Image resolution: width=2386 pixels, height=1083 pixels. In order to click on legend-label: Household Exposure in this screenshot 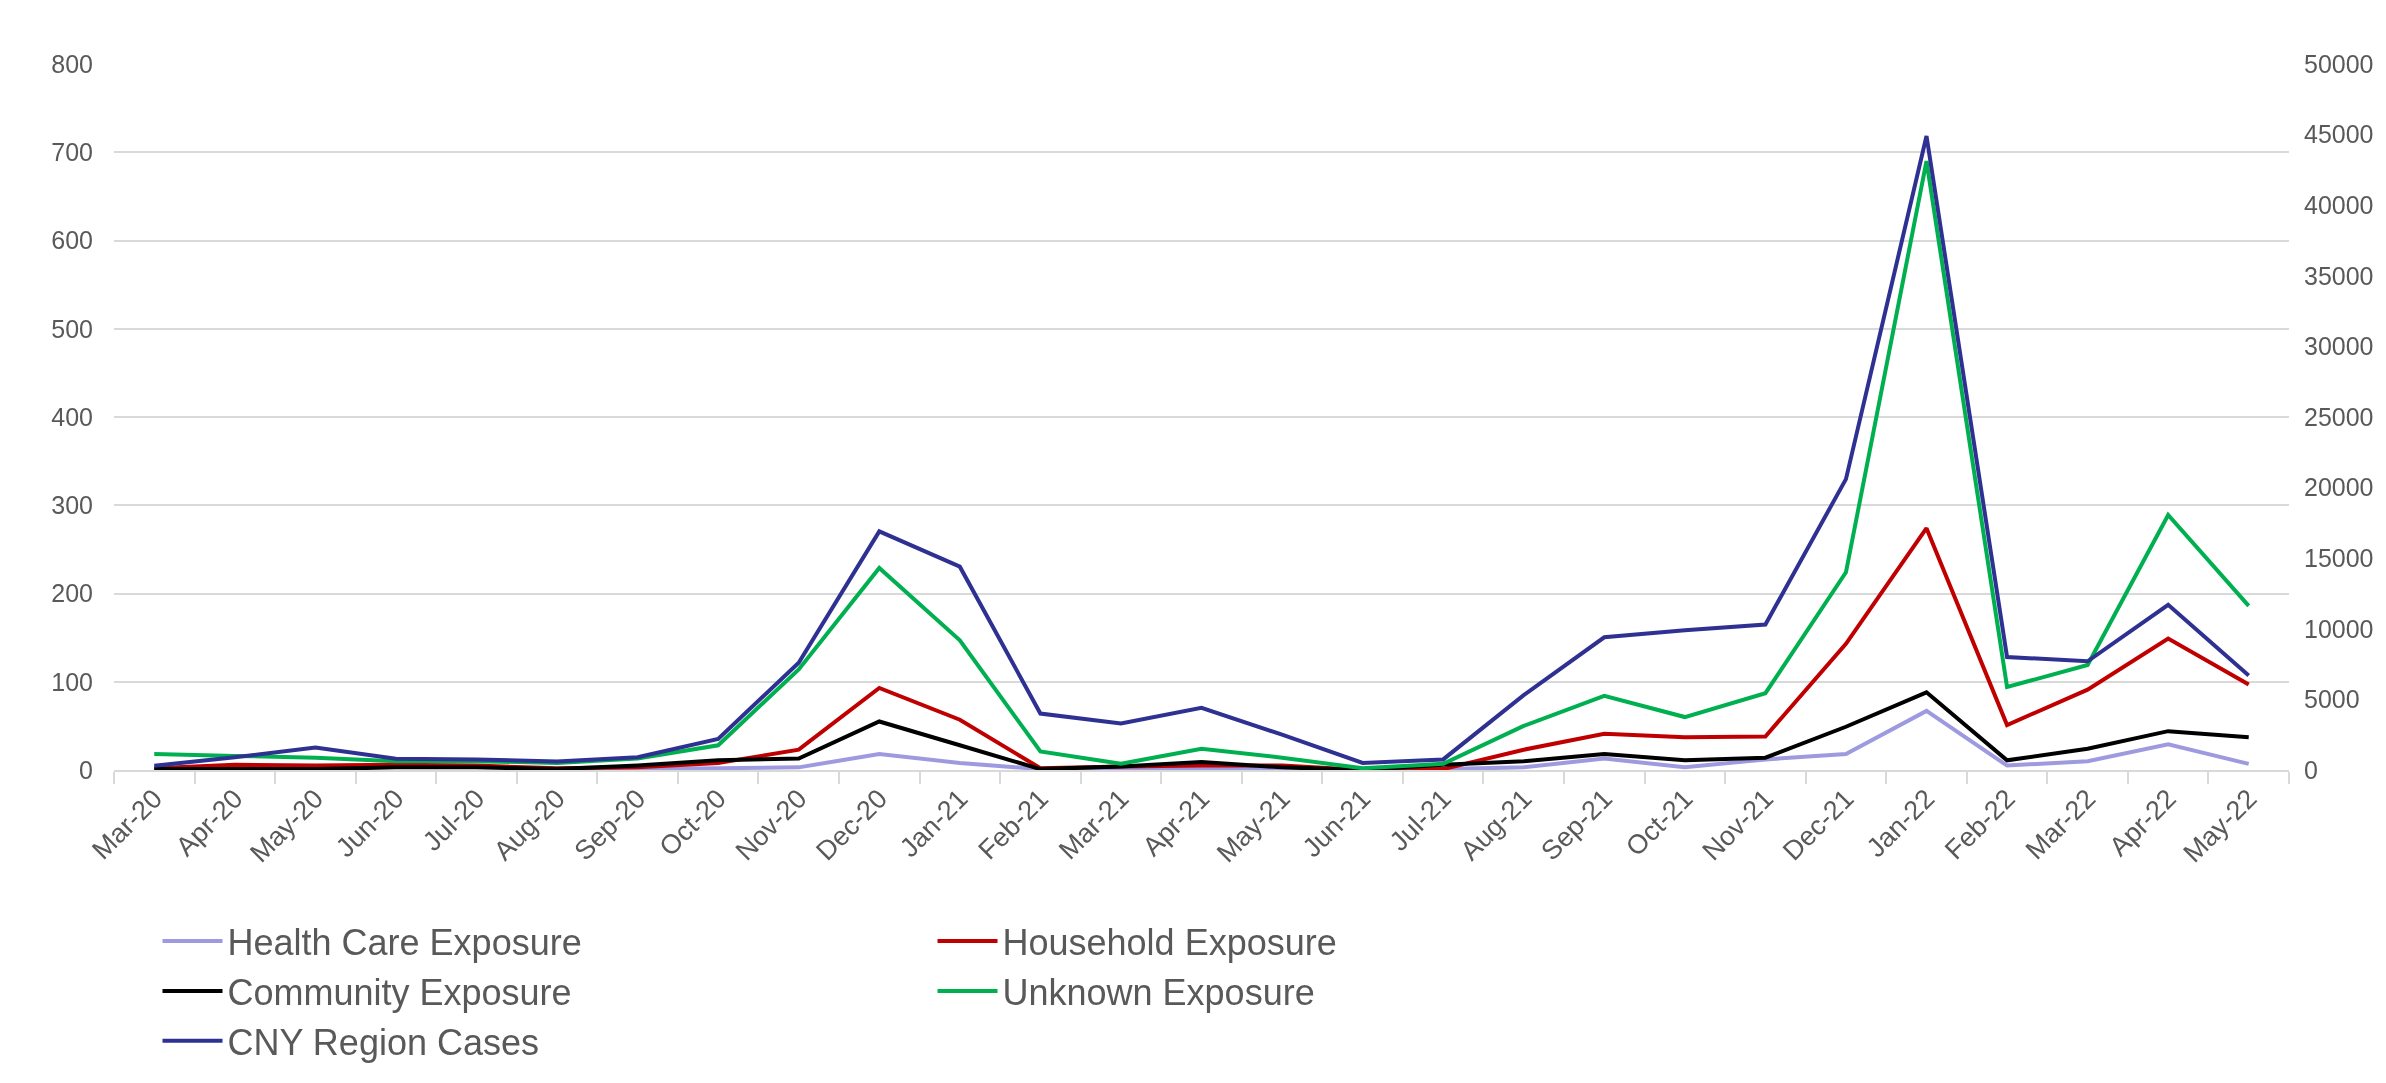, I will do `click(1169, 943)`.